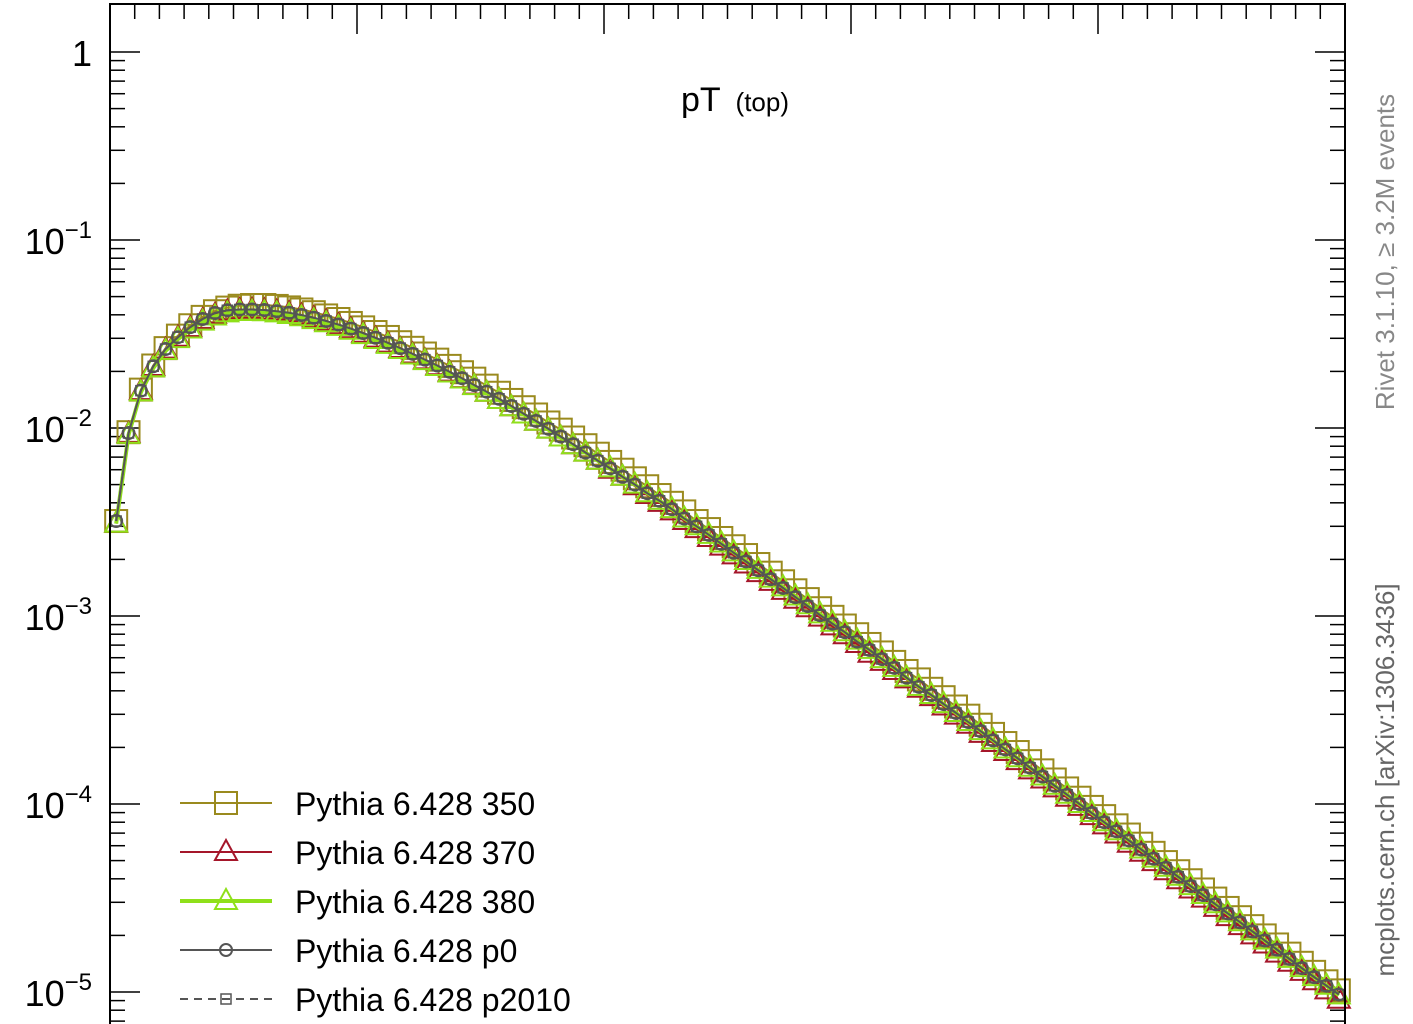  Describe the element at coordinates (58, 239) in the screenshot. I see `y-tick-label: 10⁻¹` at that location.